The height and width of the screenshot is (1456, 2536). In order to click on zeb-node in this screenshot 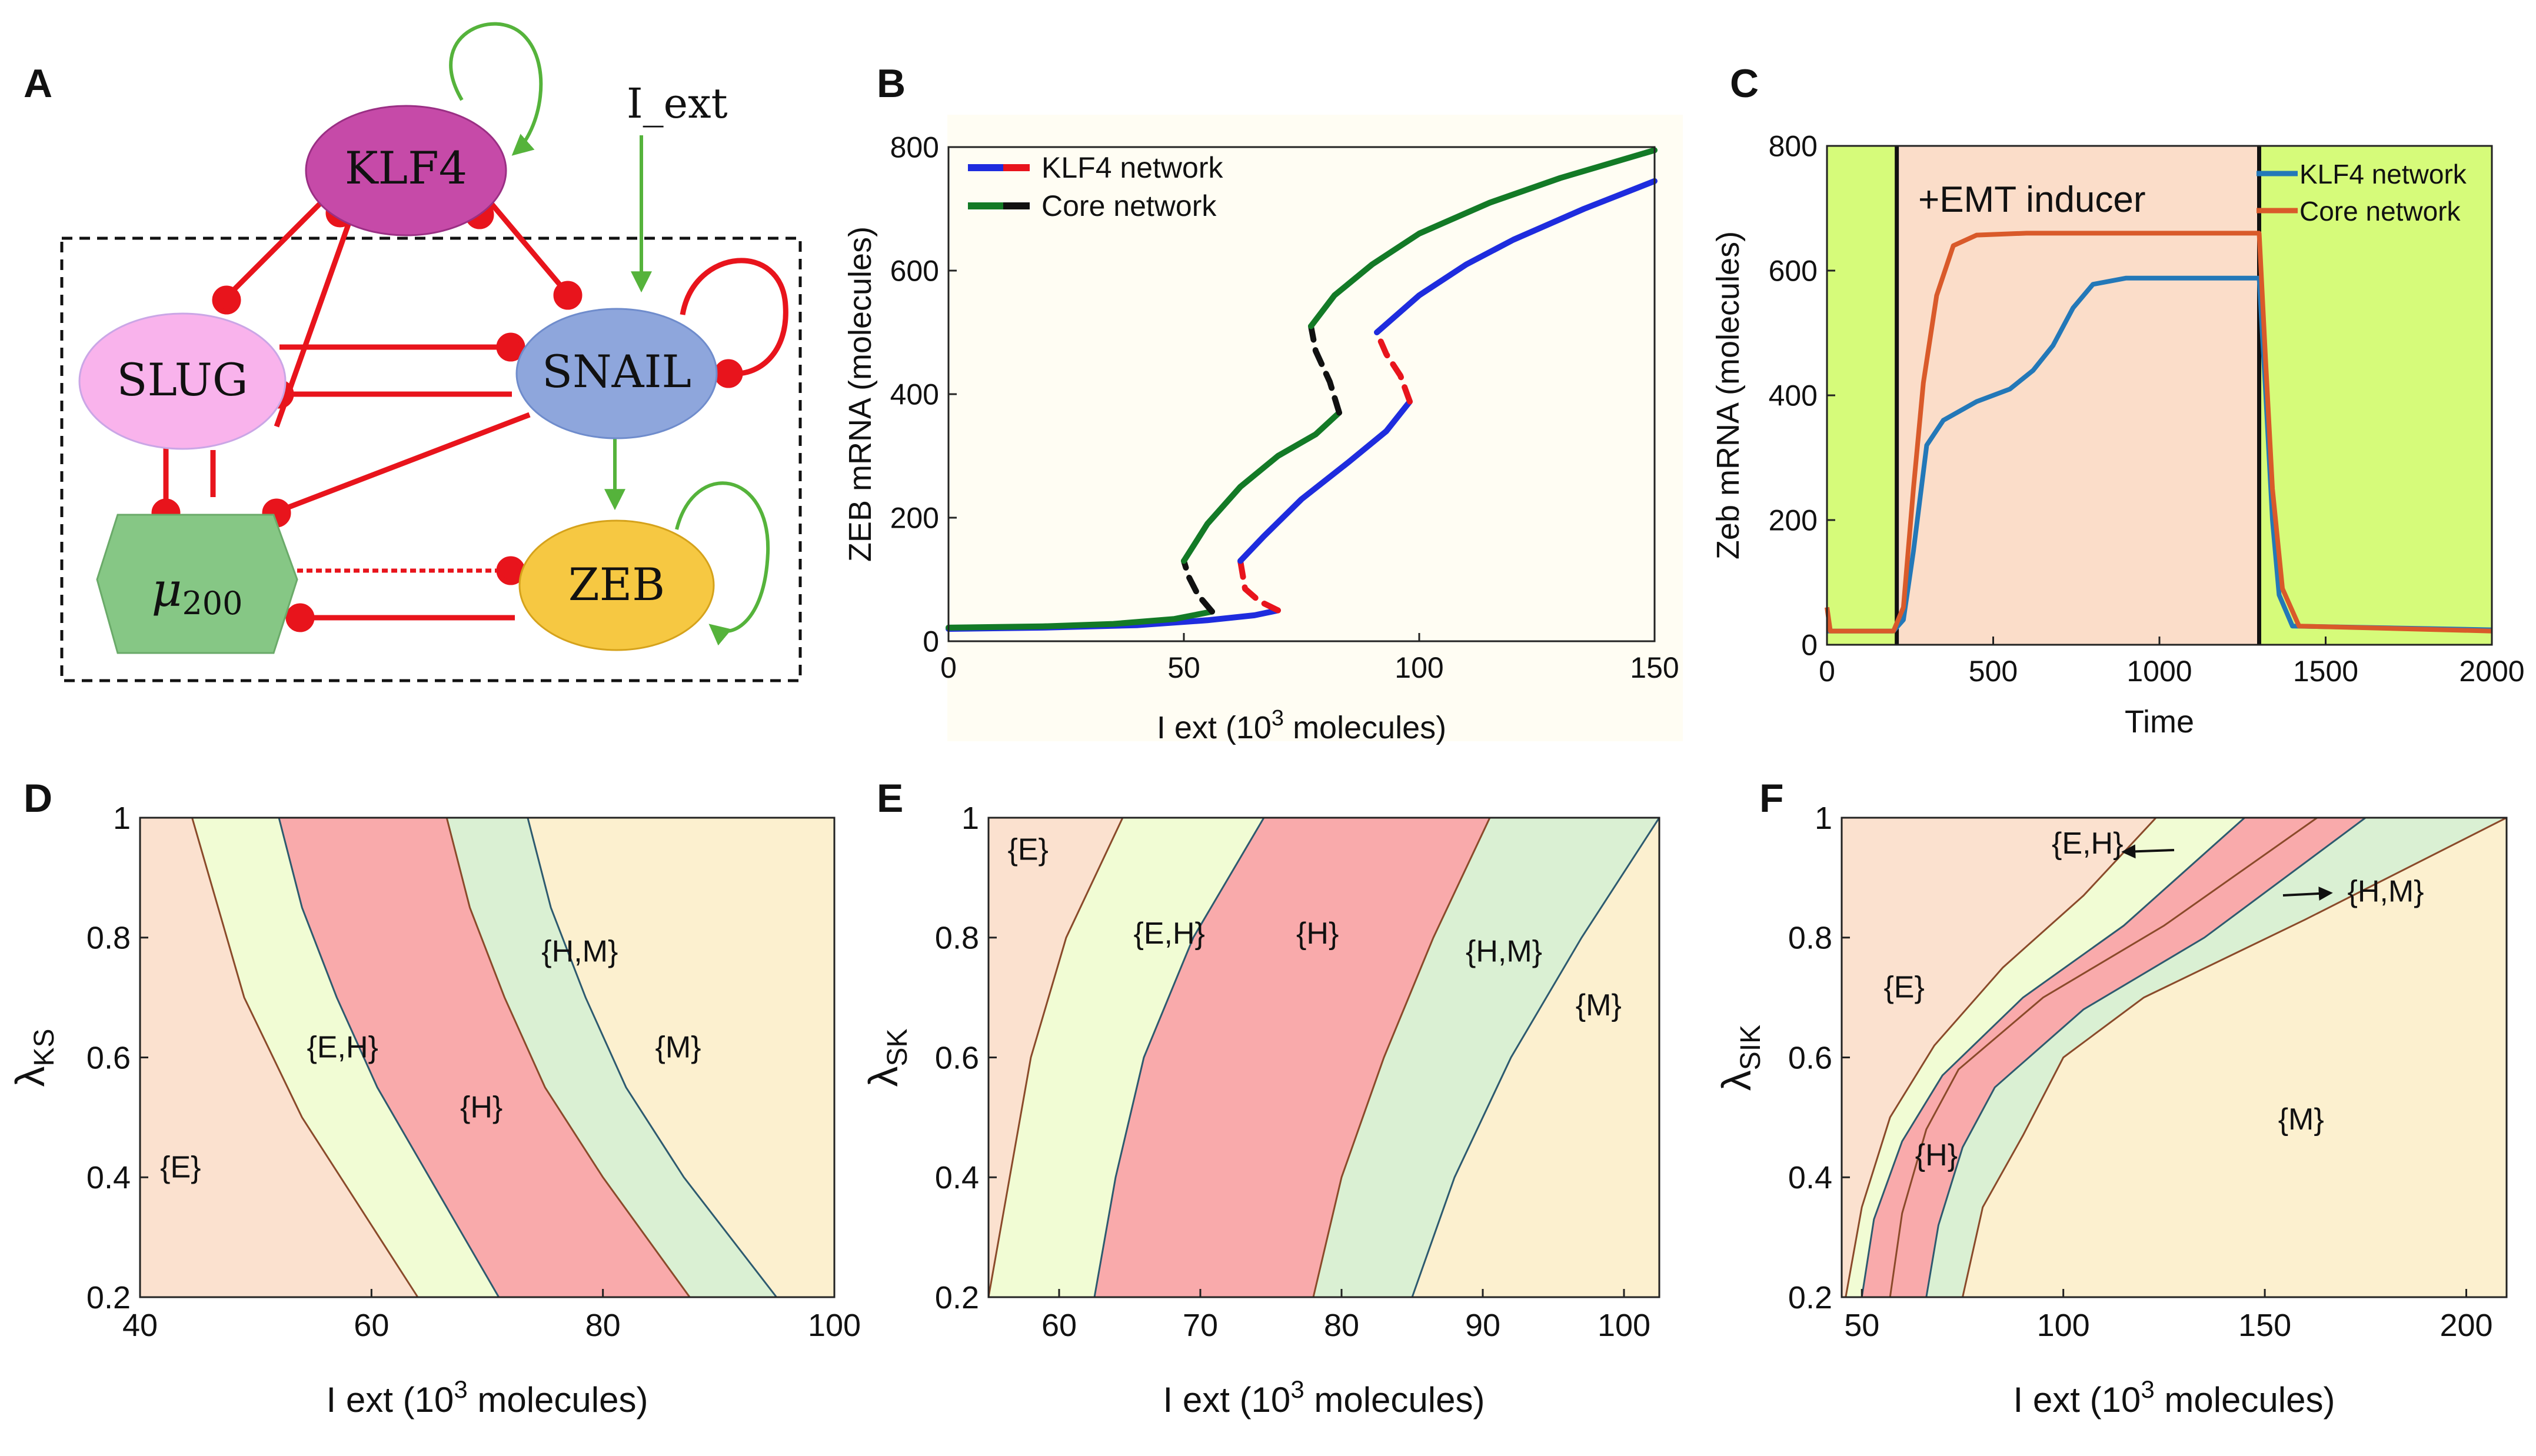, I will do `click(616, 585)`.